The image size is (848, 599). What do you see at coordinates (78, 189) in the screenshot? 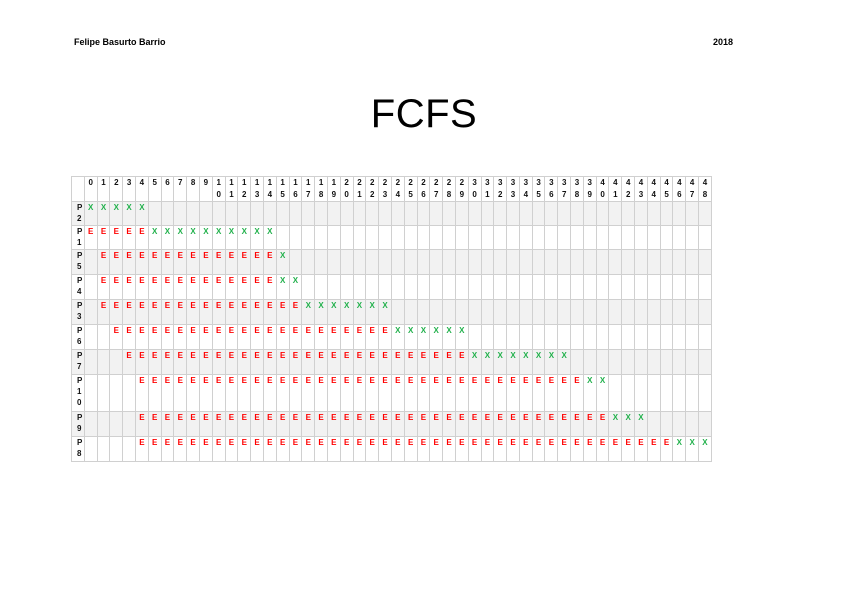
I see `table-corner` at bounding box center [78, 189].